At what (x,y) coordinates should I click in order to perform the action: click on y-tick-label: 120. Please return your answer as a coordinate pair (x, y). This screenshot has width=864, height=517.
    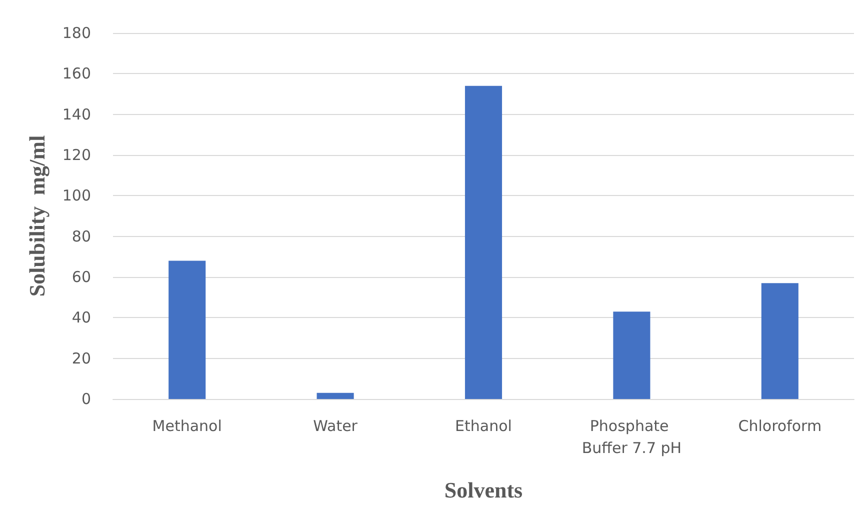
    Looking at the image, I should click on (76, 155).